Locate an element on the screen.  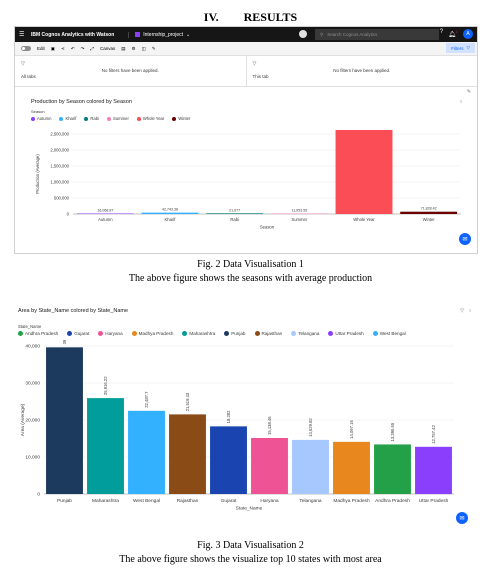
edit-toggle is located at coordinates (26, 48).